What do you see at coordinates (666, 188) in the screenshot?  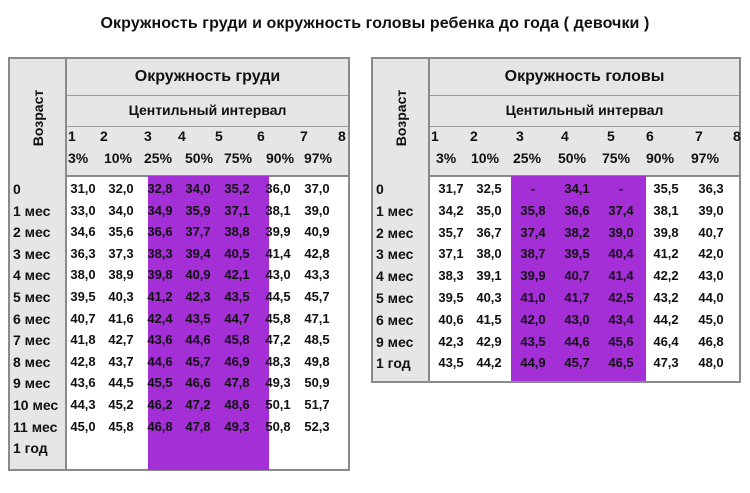 I see `table-cell: 35,5` at bounding box center [666, 188].